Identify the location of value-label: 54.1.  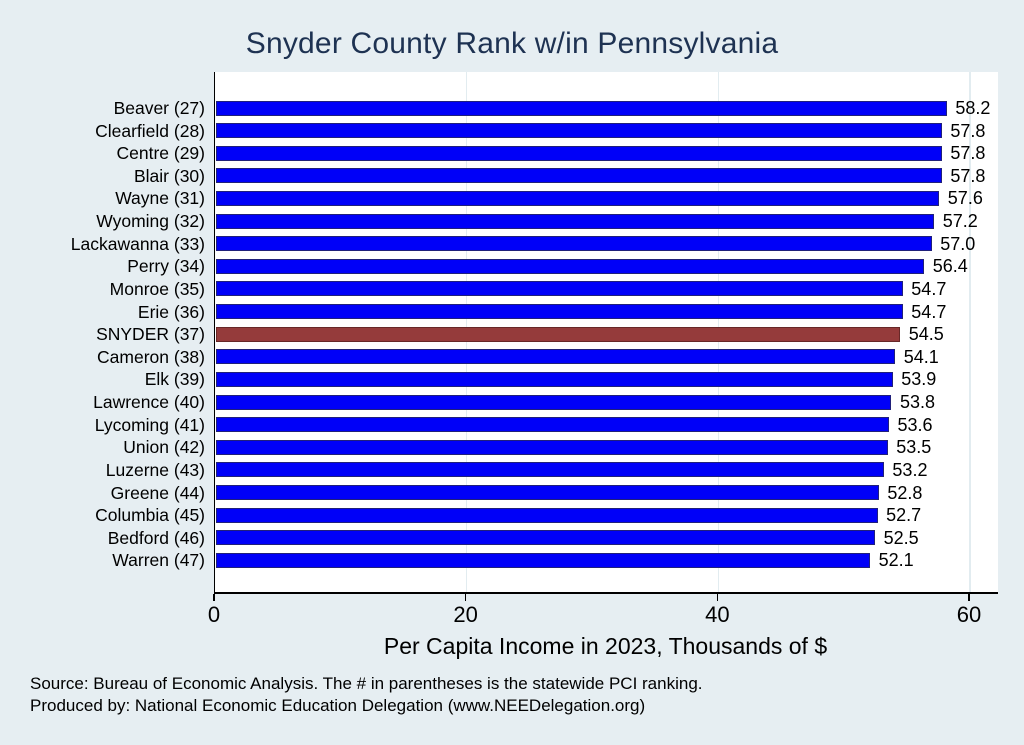
(921, 356).